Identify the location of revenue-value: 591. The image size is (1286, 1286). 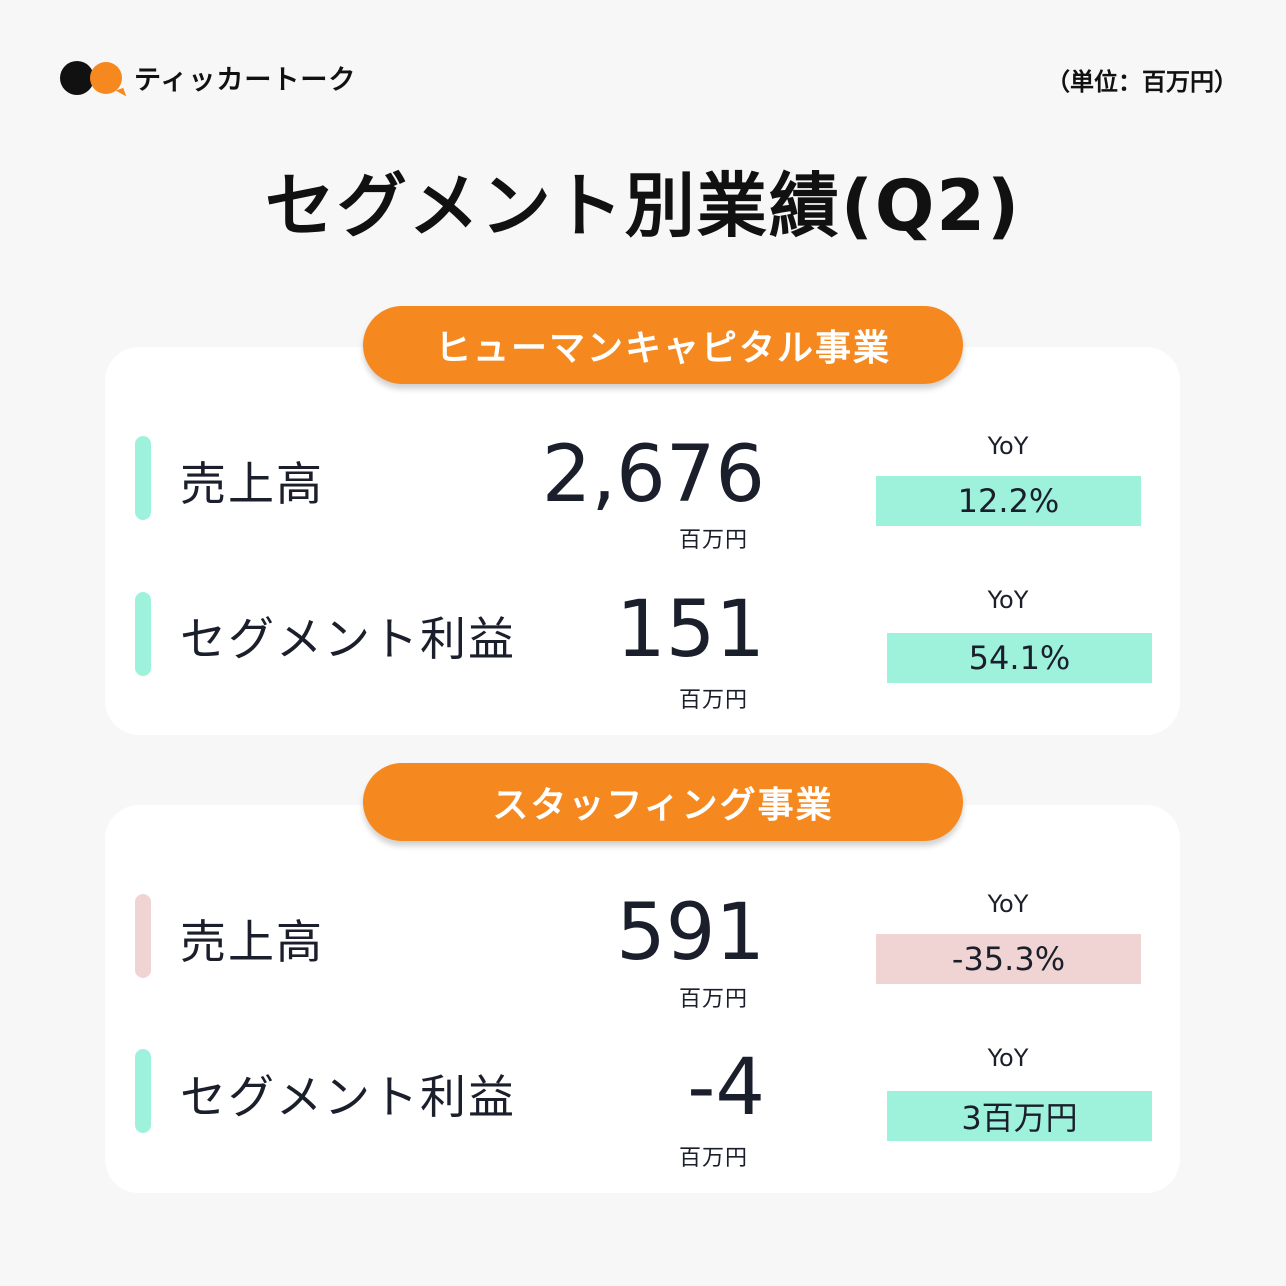
(690, 933).